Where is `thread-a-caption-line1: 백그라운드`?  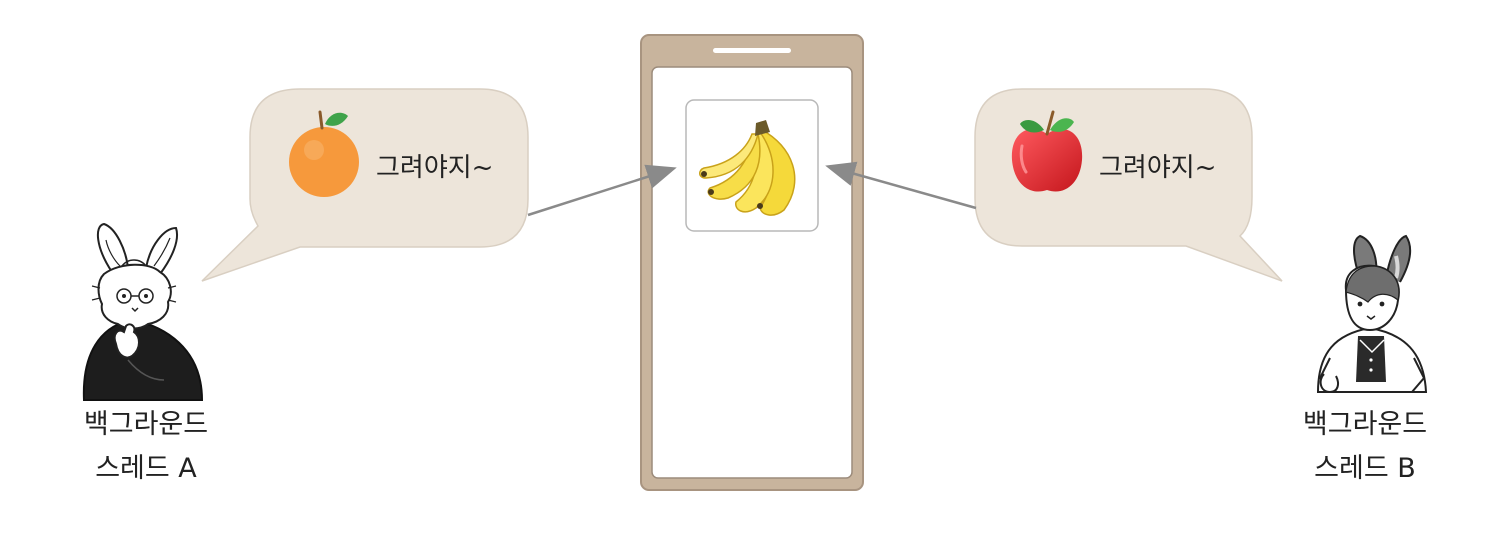 thread-a-caption-line1: 백그라운드 is located at coordinates (146, 424).